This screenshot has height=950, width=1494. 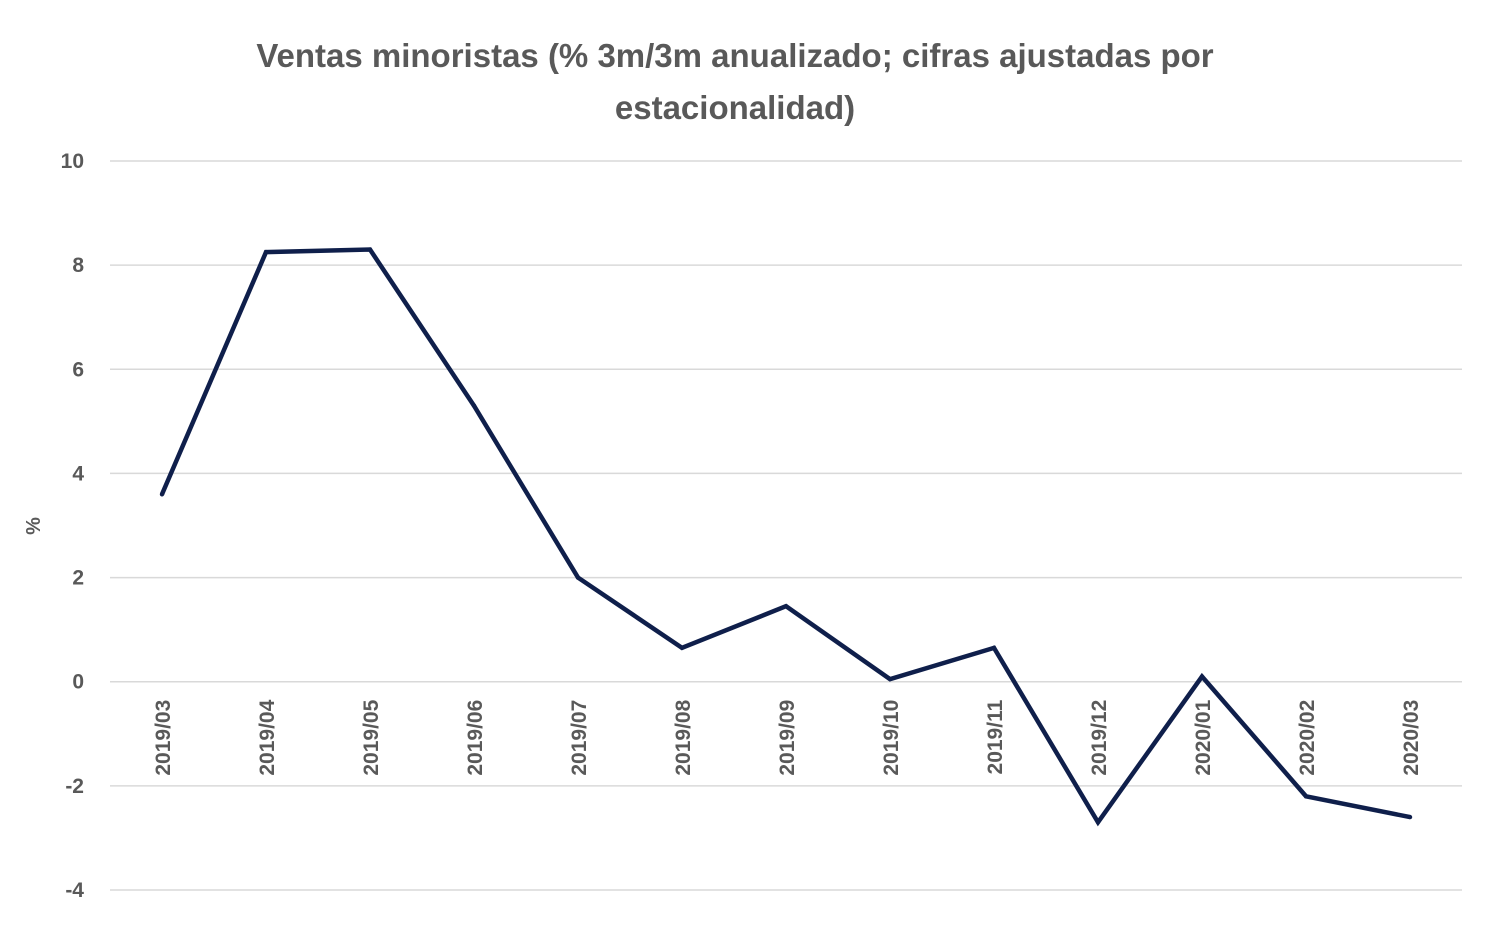 I want to click on x-tick-label: 2019/12, so click(x=1099, y=738).